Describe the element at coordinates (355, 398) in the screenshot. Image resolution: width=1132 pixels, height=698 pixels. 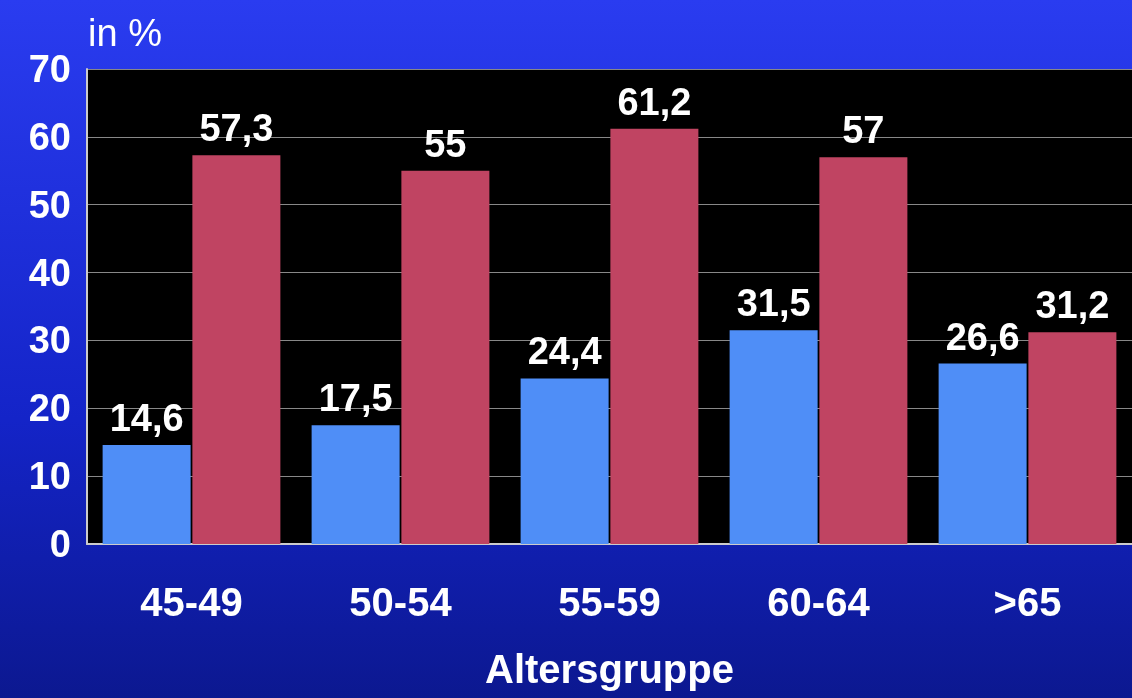
I see `data-label: 17,5` at that location.